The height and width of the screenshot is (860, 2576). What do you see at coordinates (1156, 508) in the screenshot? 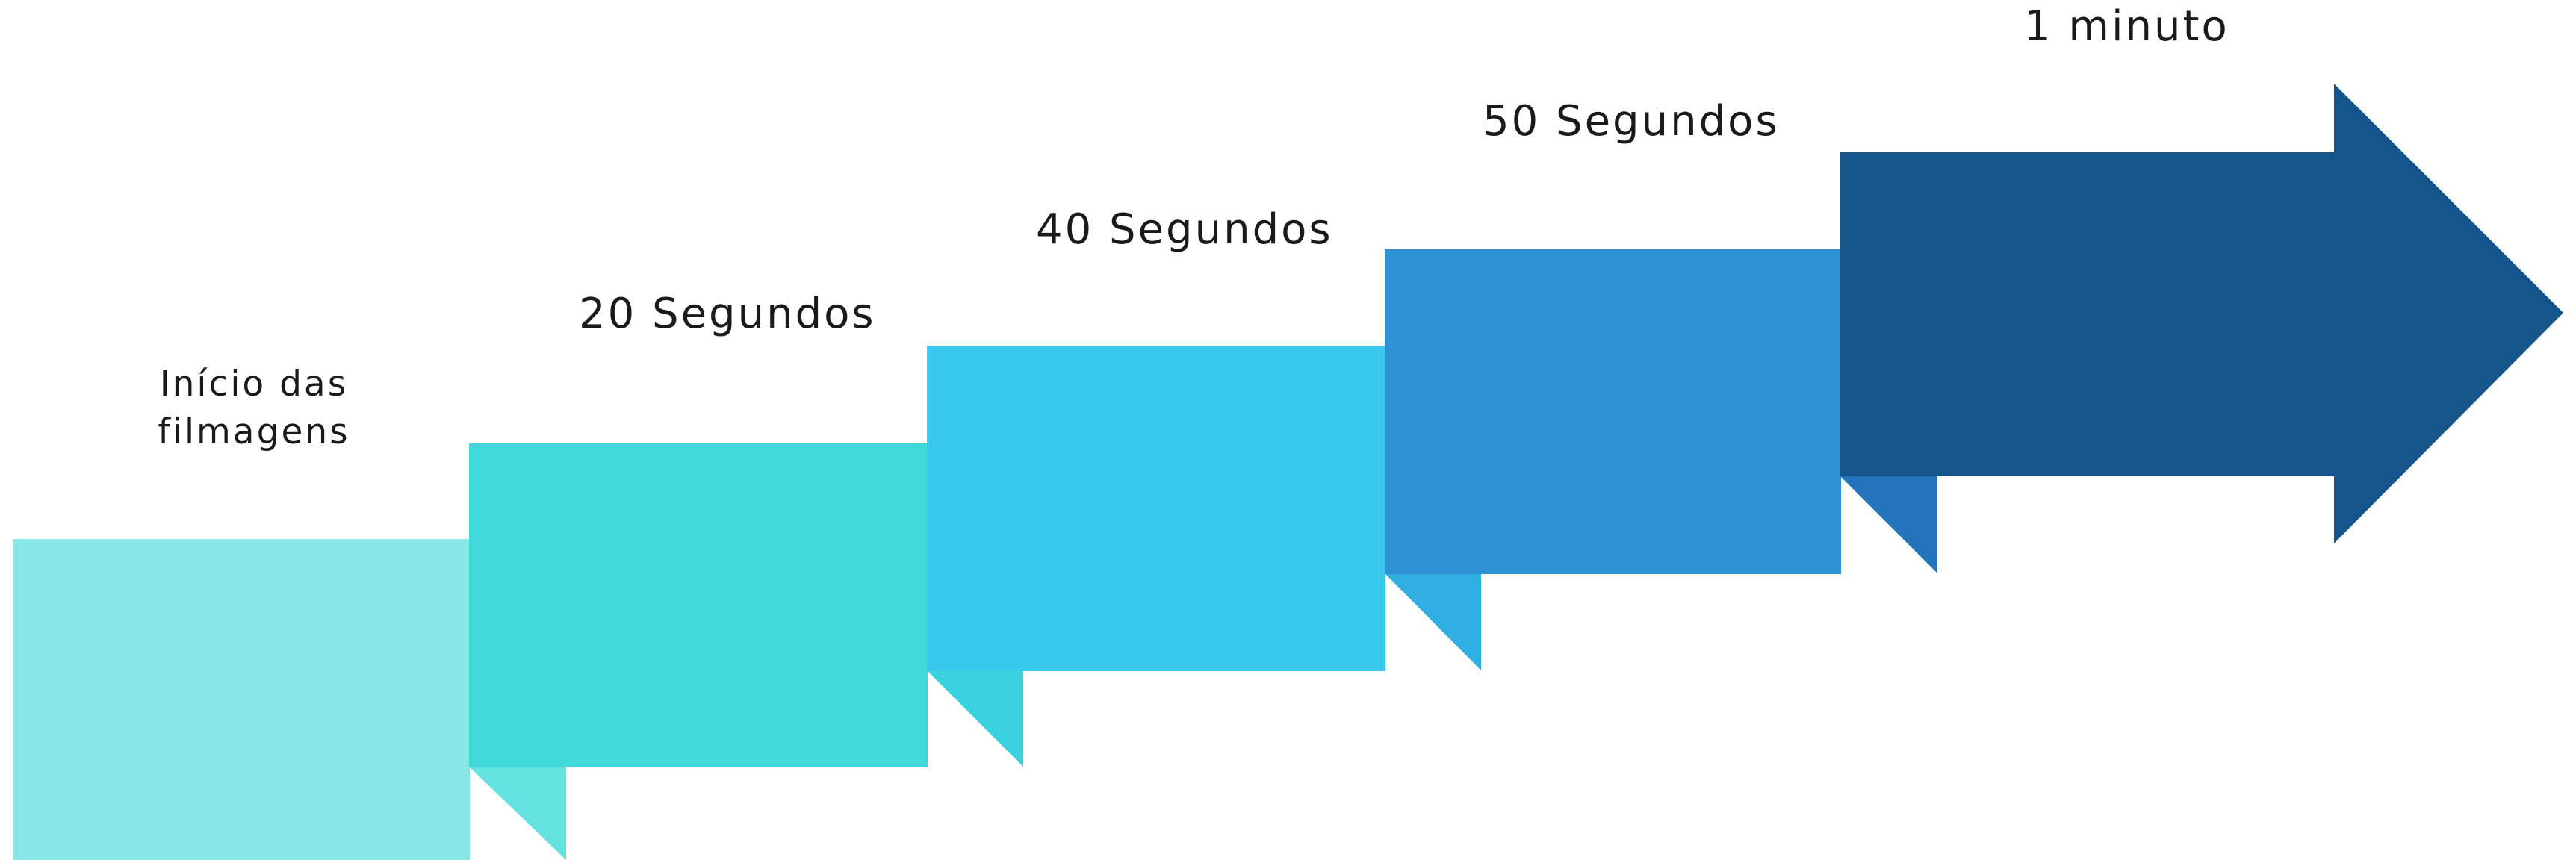
I see `step-3-panel` at bounding box center [1156, 508].